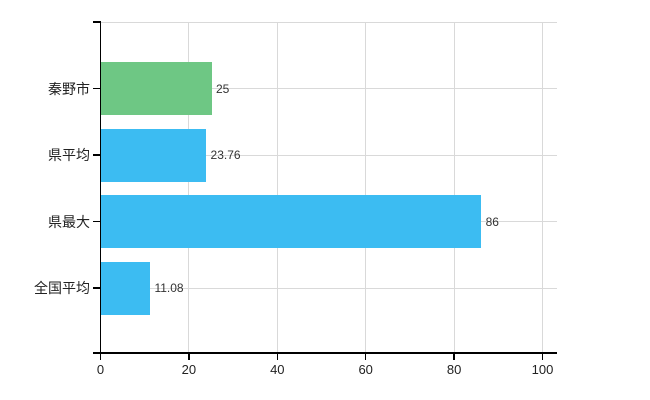 The image size is (650, 400). What do you see at coordinates (100, 369) in the screenshot?
I see `x-axis-tick-label: 0` at bounding box center [100, 369].